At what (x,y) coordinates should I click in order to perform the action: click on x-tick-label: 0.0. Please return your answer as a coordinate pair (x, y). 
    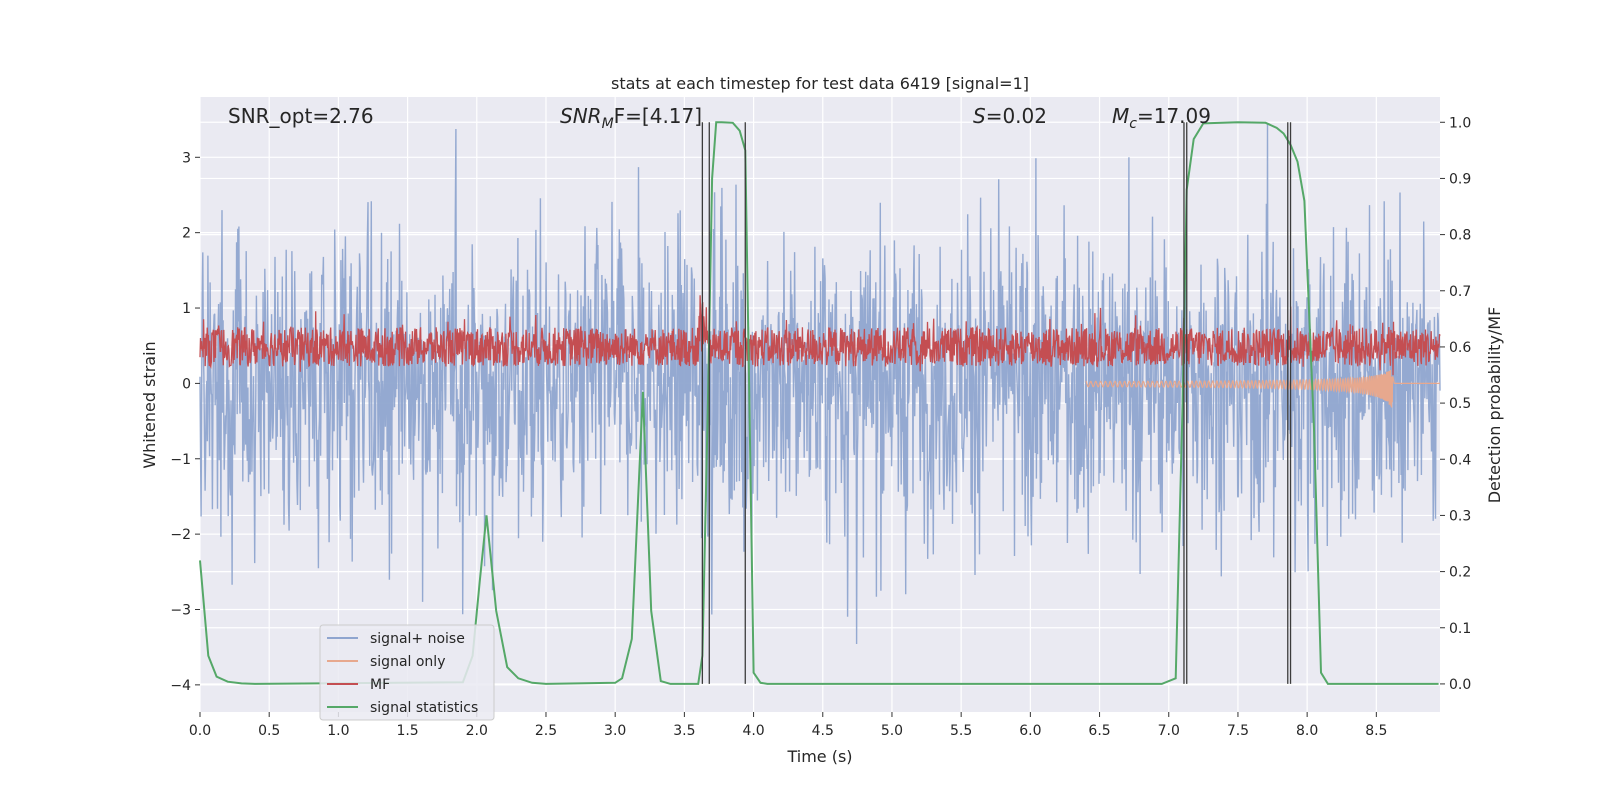
    Looking at the image, I should click on (200, 731).